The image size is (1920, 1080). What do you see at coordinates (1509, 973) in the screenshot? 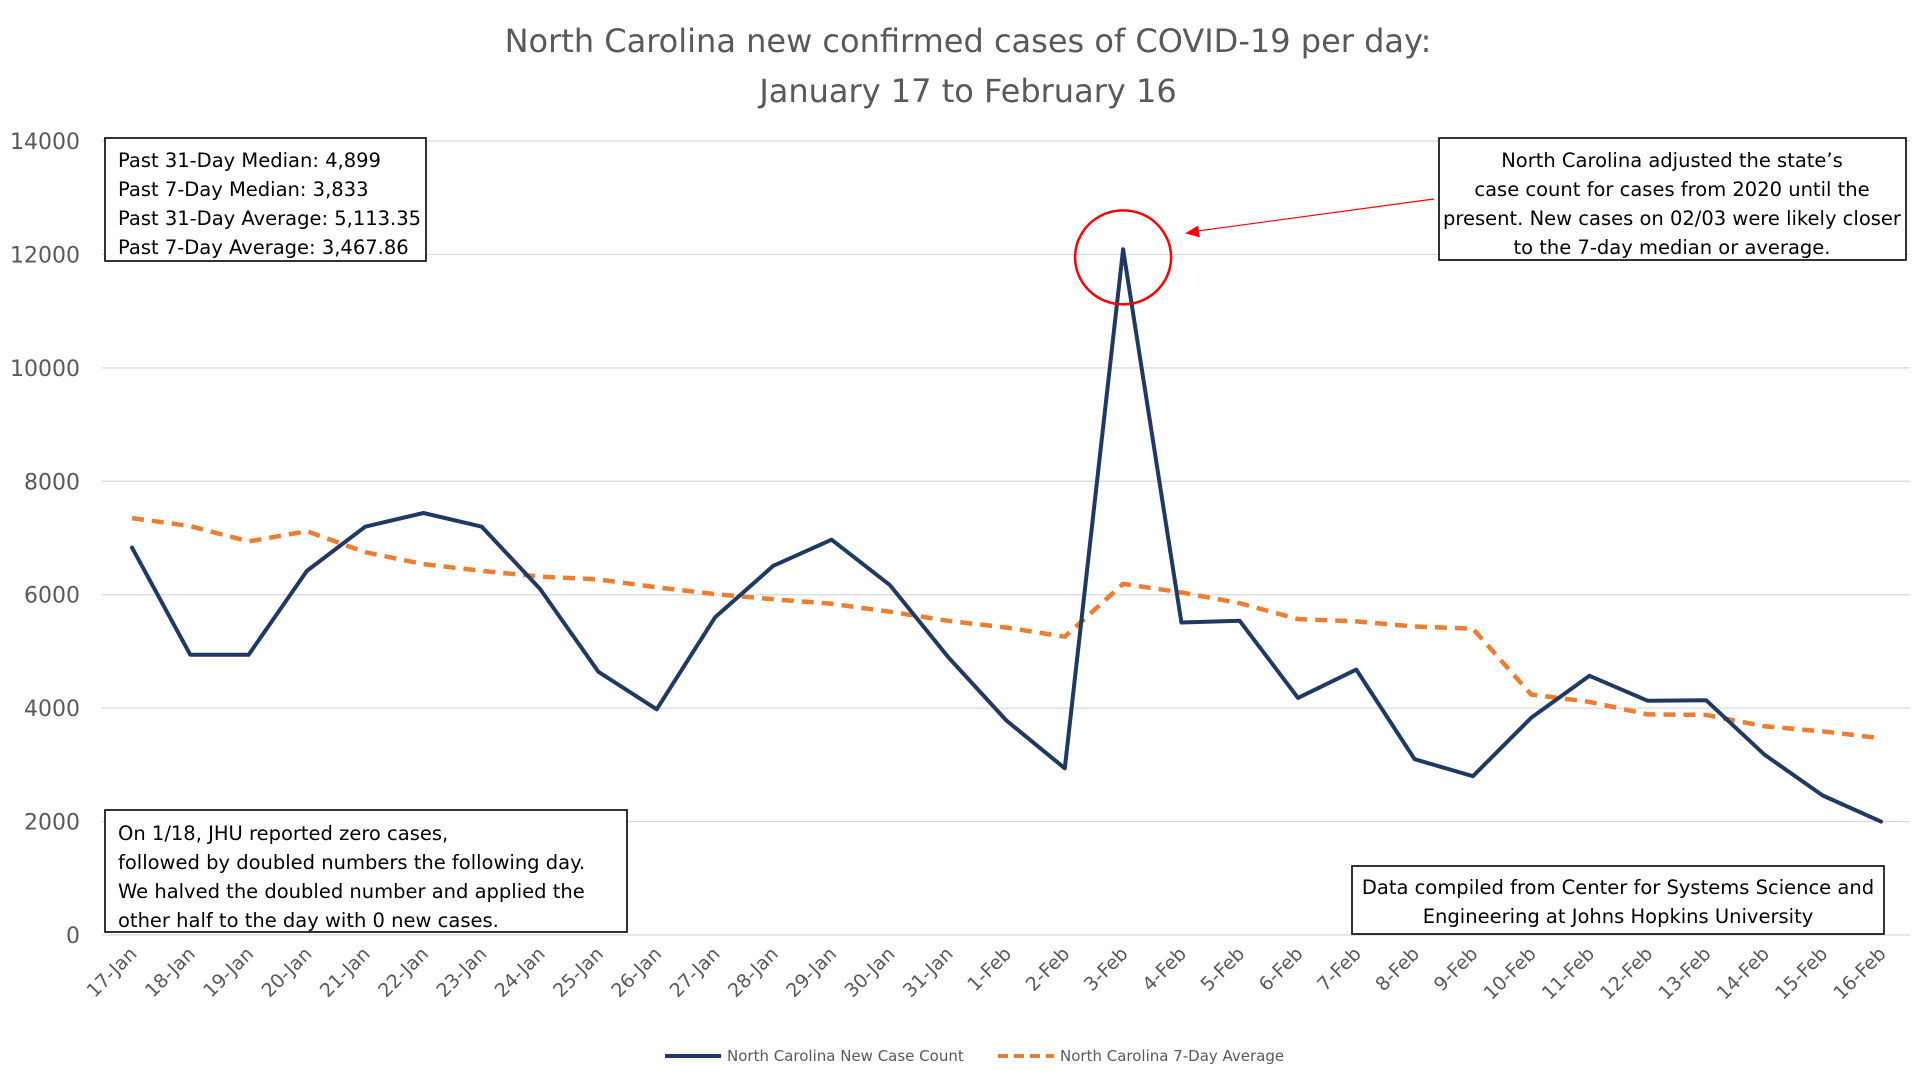
I see `x-tick-label: 10-Feb` at bounding box center [1509, 973].